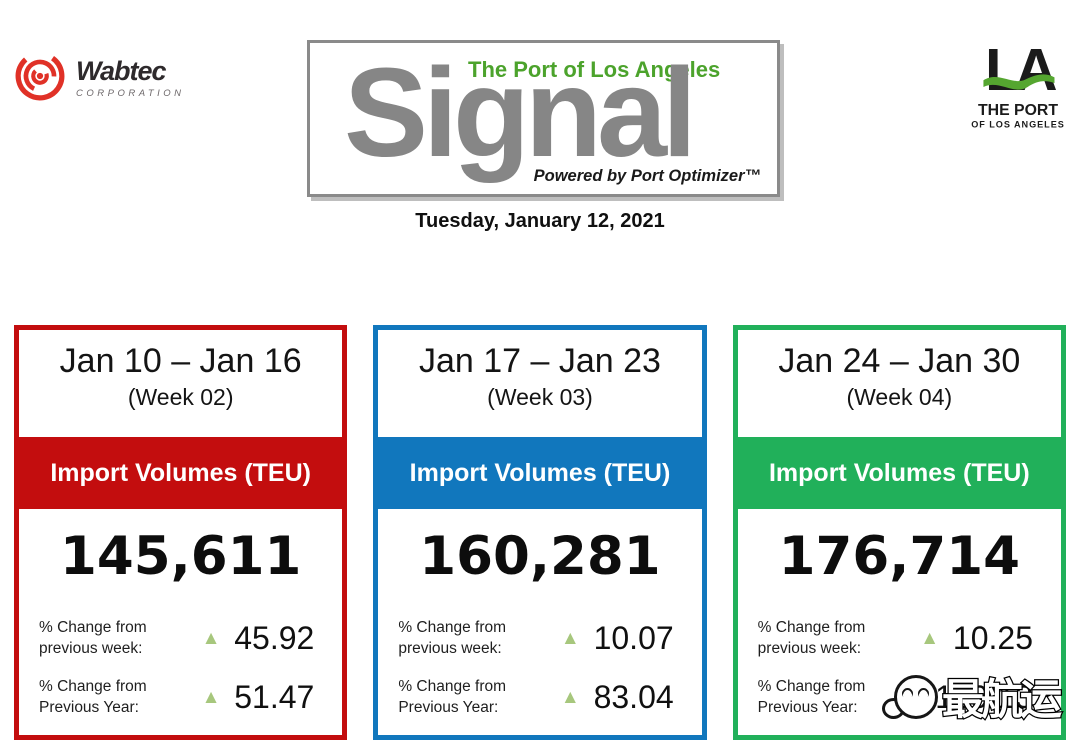 This screenshot has height=750, width=1080. What do you see at coordinates (540, 361) in the screenshot?
I see `card-date-range: Jan 17 – Jan 23` at bounding box center [540, 361].